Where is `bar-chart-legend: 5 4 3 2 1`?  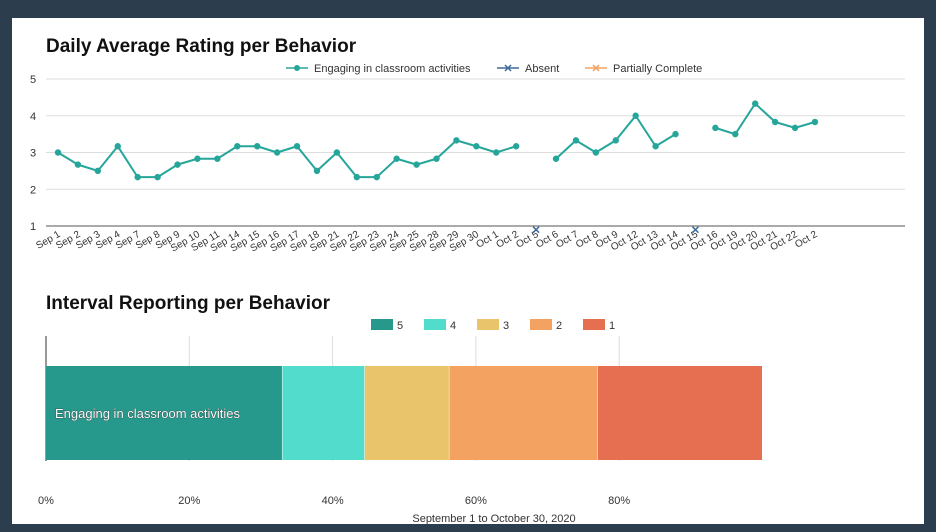 bar-chart-legend: 5 4 3 2 1 is located at coordinates (493, 325).